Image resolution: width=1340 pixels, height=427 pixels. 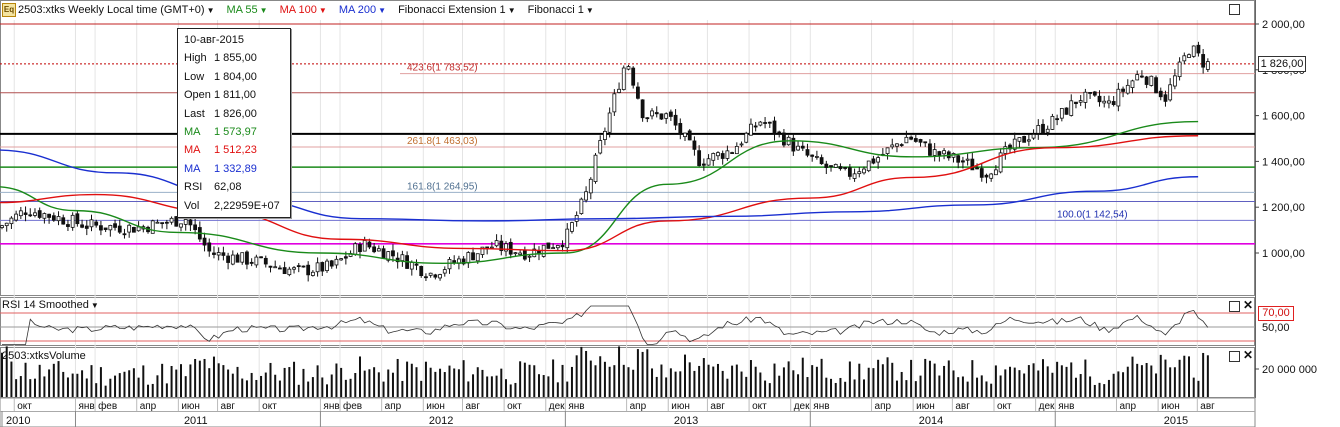 What do you see at coordinates (441, 421) in the screenshot?
I see `year-label: 2012` at bounding box center [441, 421].